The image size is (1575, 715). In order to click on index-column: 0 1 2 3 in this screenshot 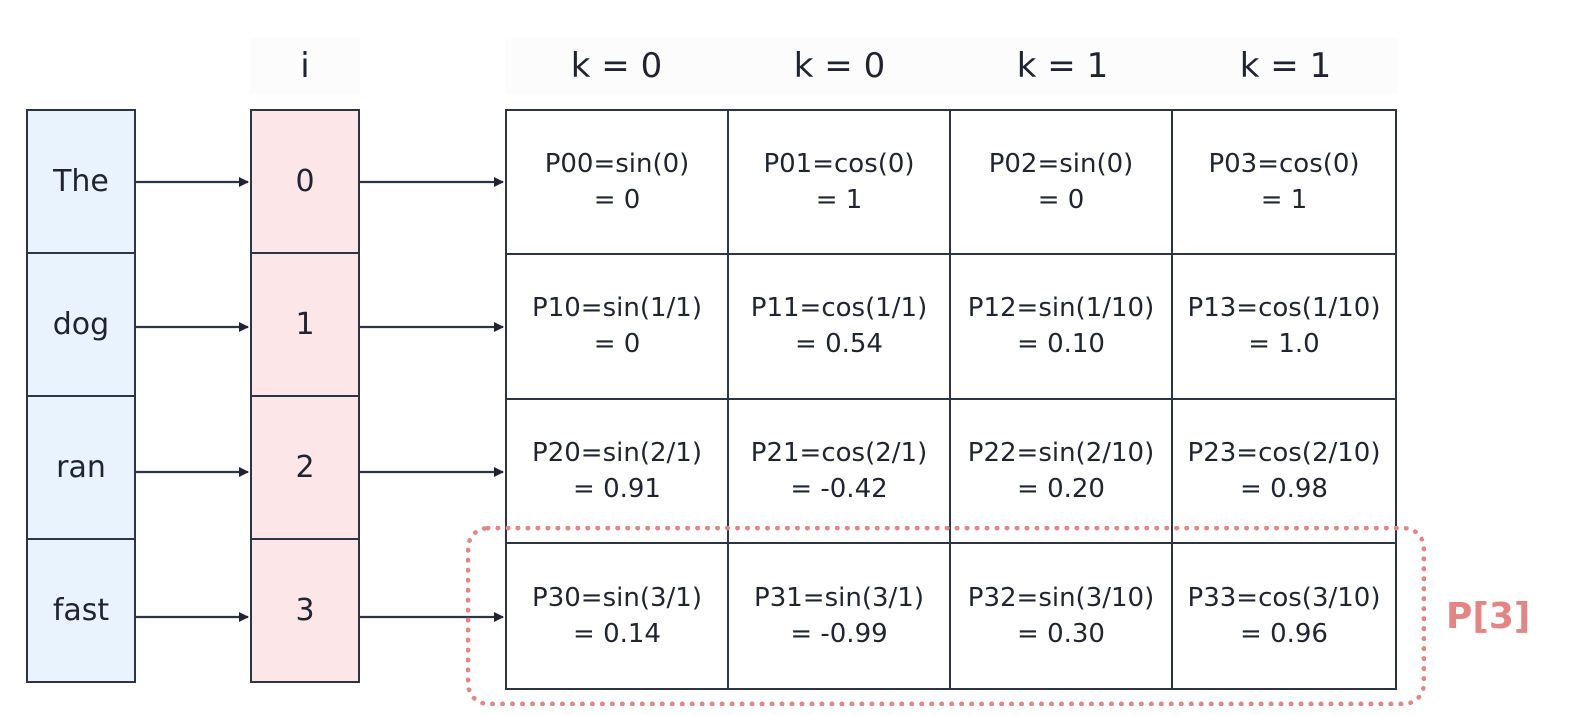, I will do `click(305, 396)`.